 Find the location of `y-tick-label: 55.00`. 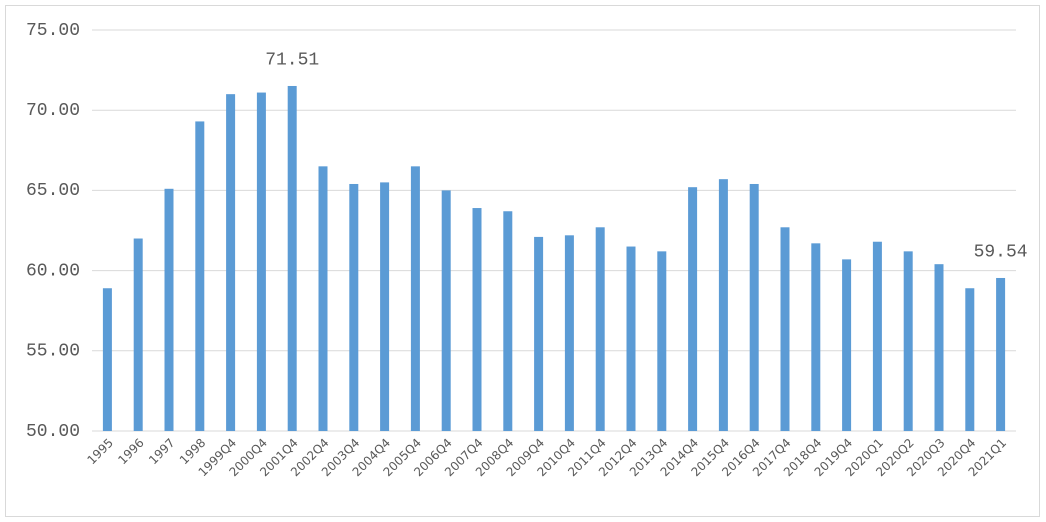

y-tick-label: 55.00 is located at coordinates (53, 352).